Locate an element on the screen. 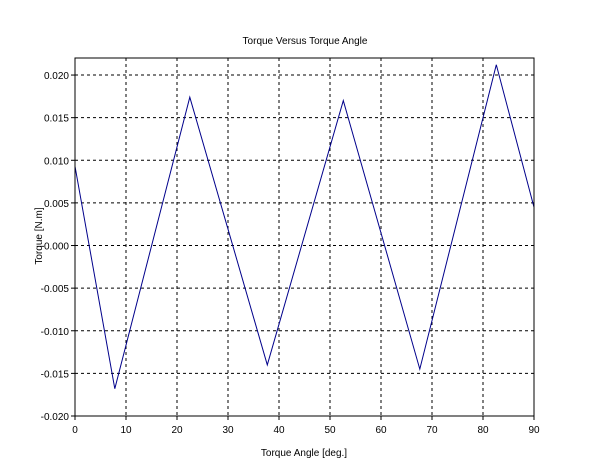 This screenshot has width=610, height=466. x-axis-ticks: 0 10 20 30 40 50 60 70 80 90 is located at coordinates (306, 426).